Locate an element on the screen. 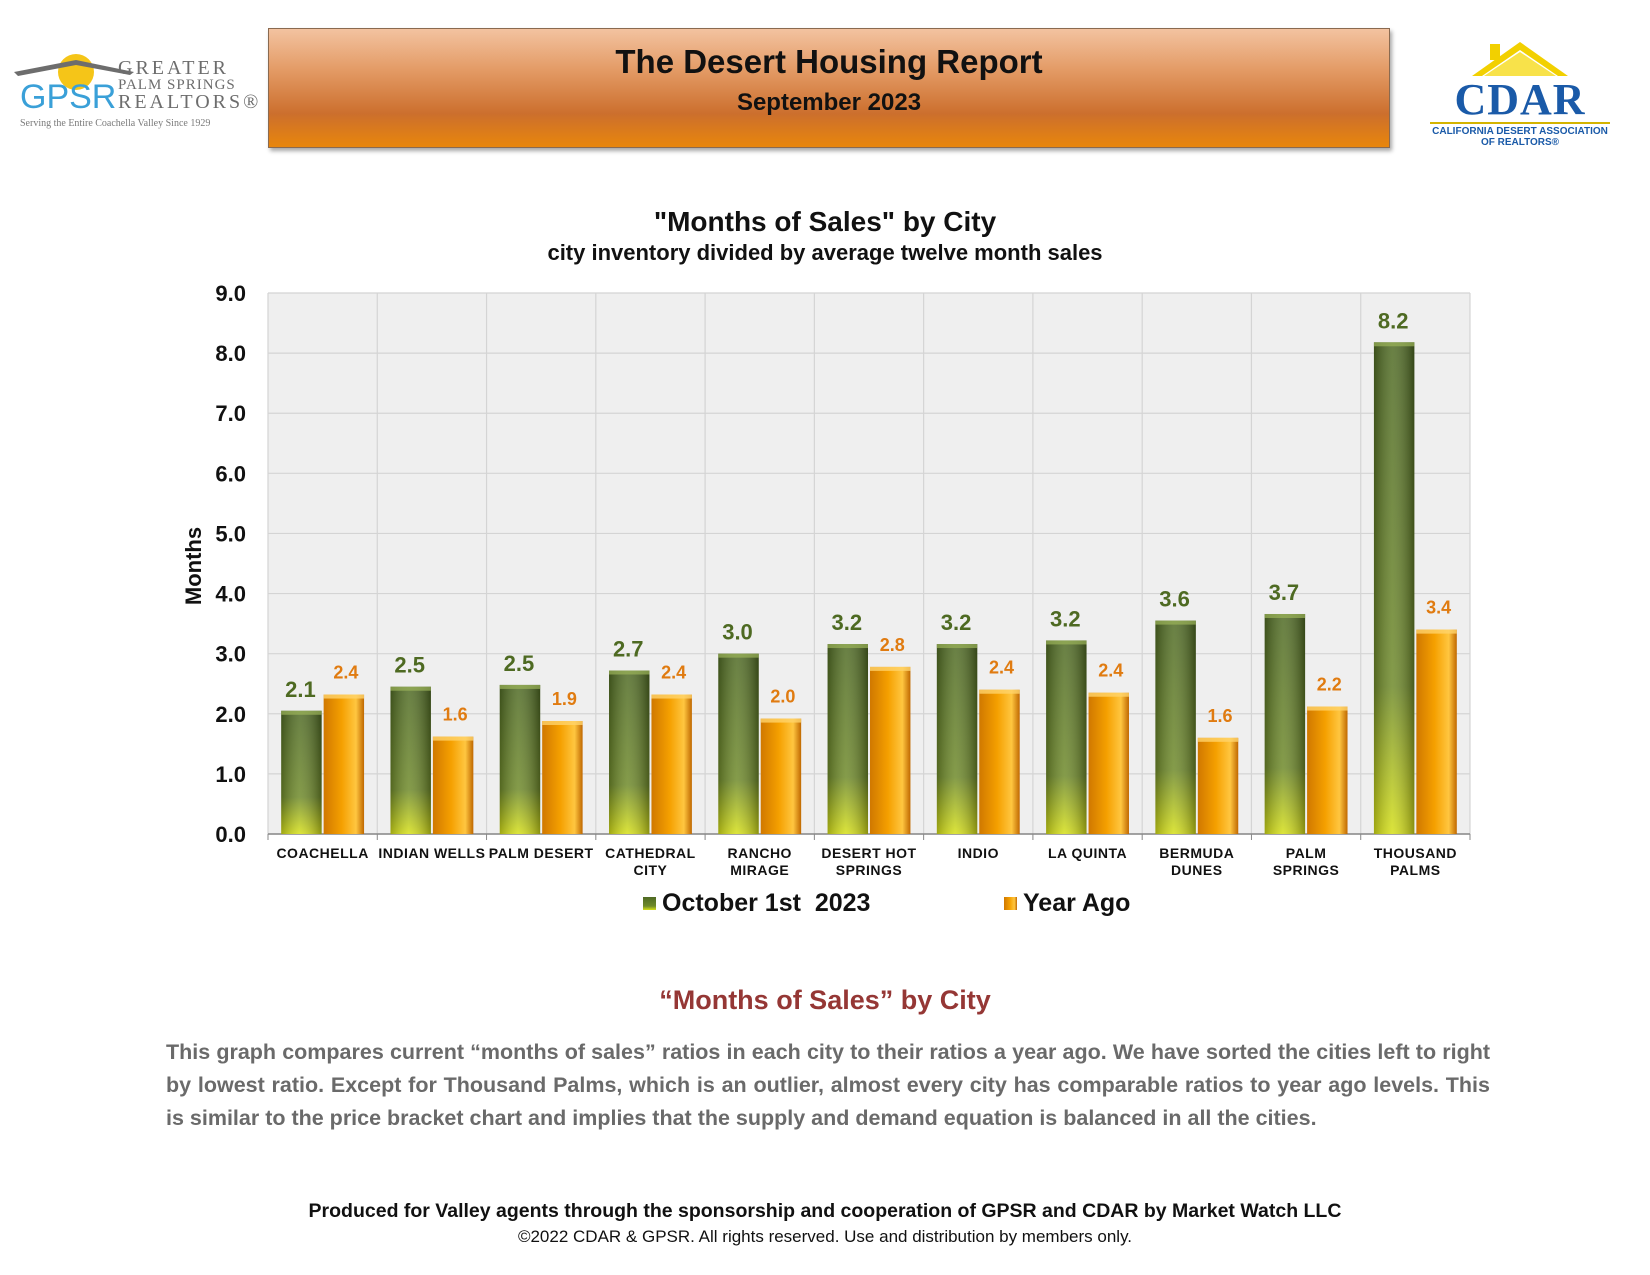  x-category-label: BERMUDA is located at coordinates (1196, 853).